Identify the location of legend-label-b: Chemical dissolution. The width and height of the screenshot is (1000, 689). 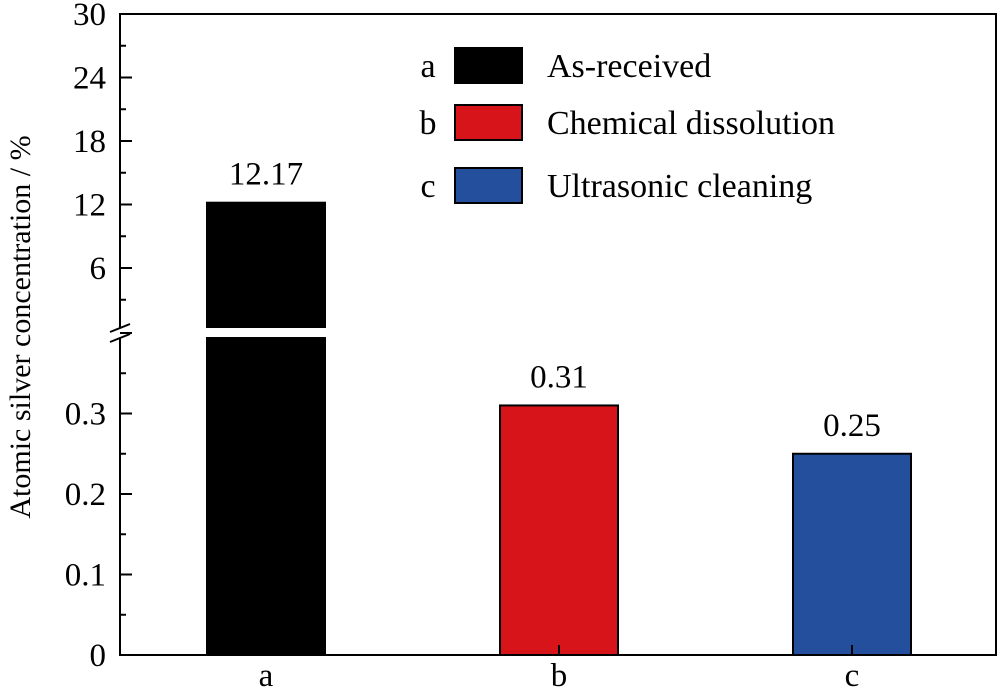
(691, 123).